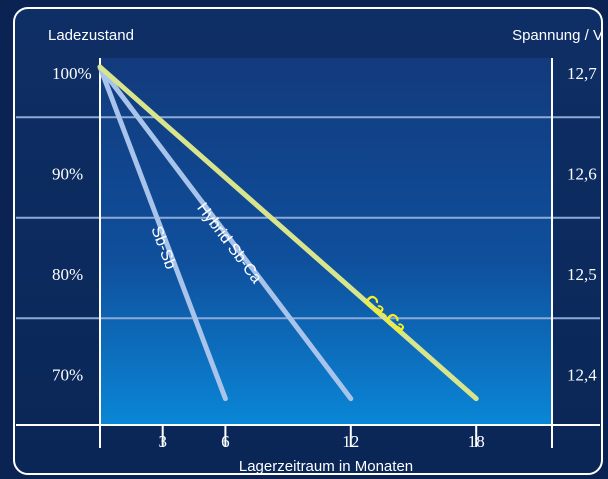 This screenshot has height=479, width=608. I want to click on x-tick-label: 6, so click(225, 441).